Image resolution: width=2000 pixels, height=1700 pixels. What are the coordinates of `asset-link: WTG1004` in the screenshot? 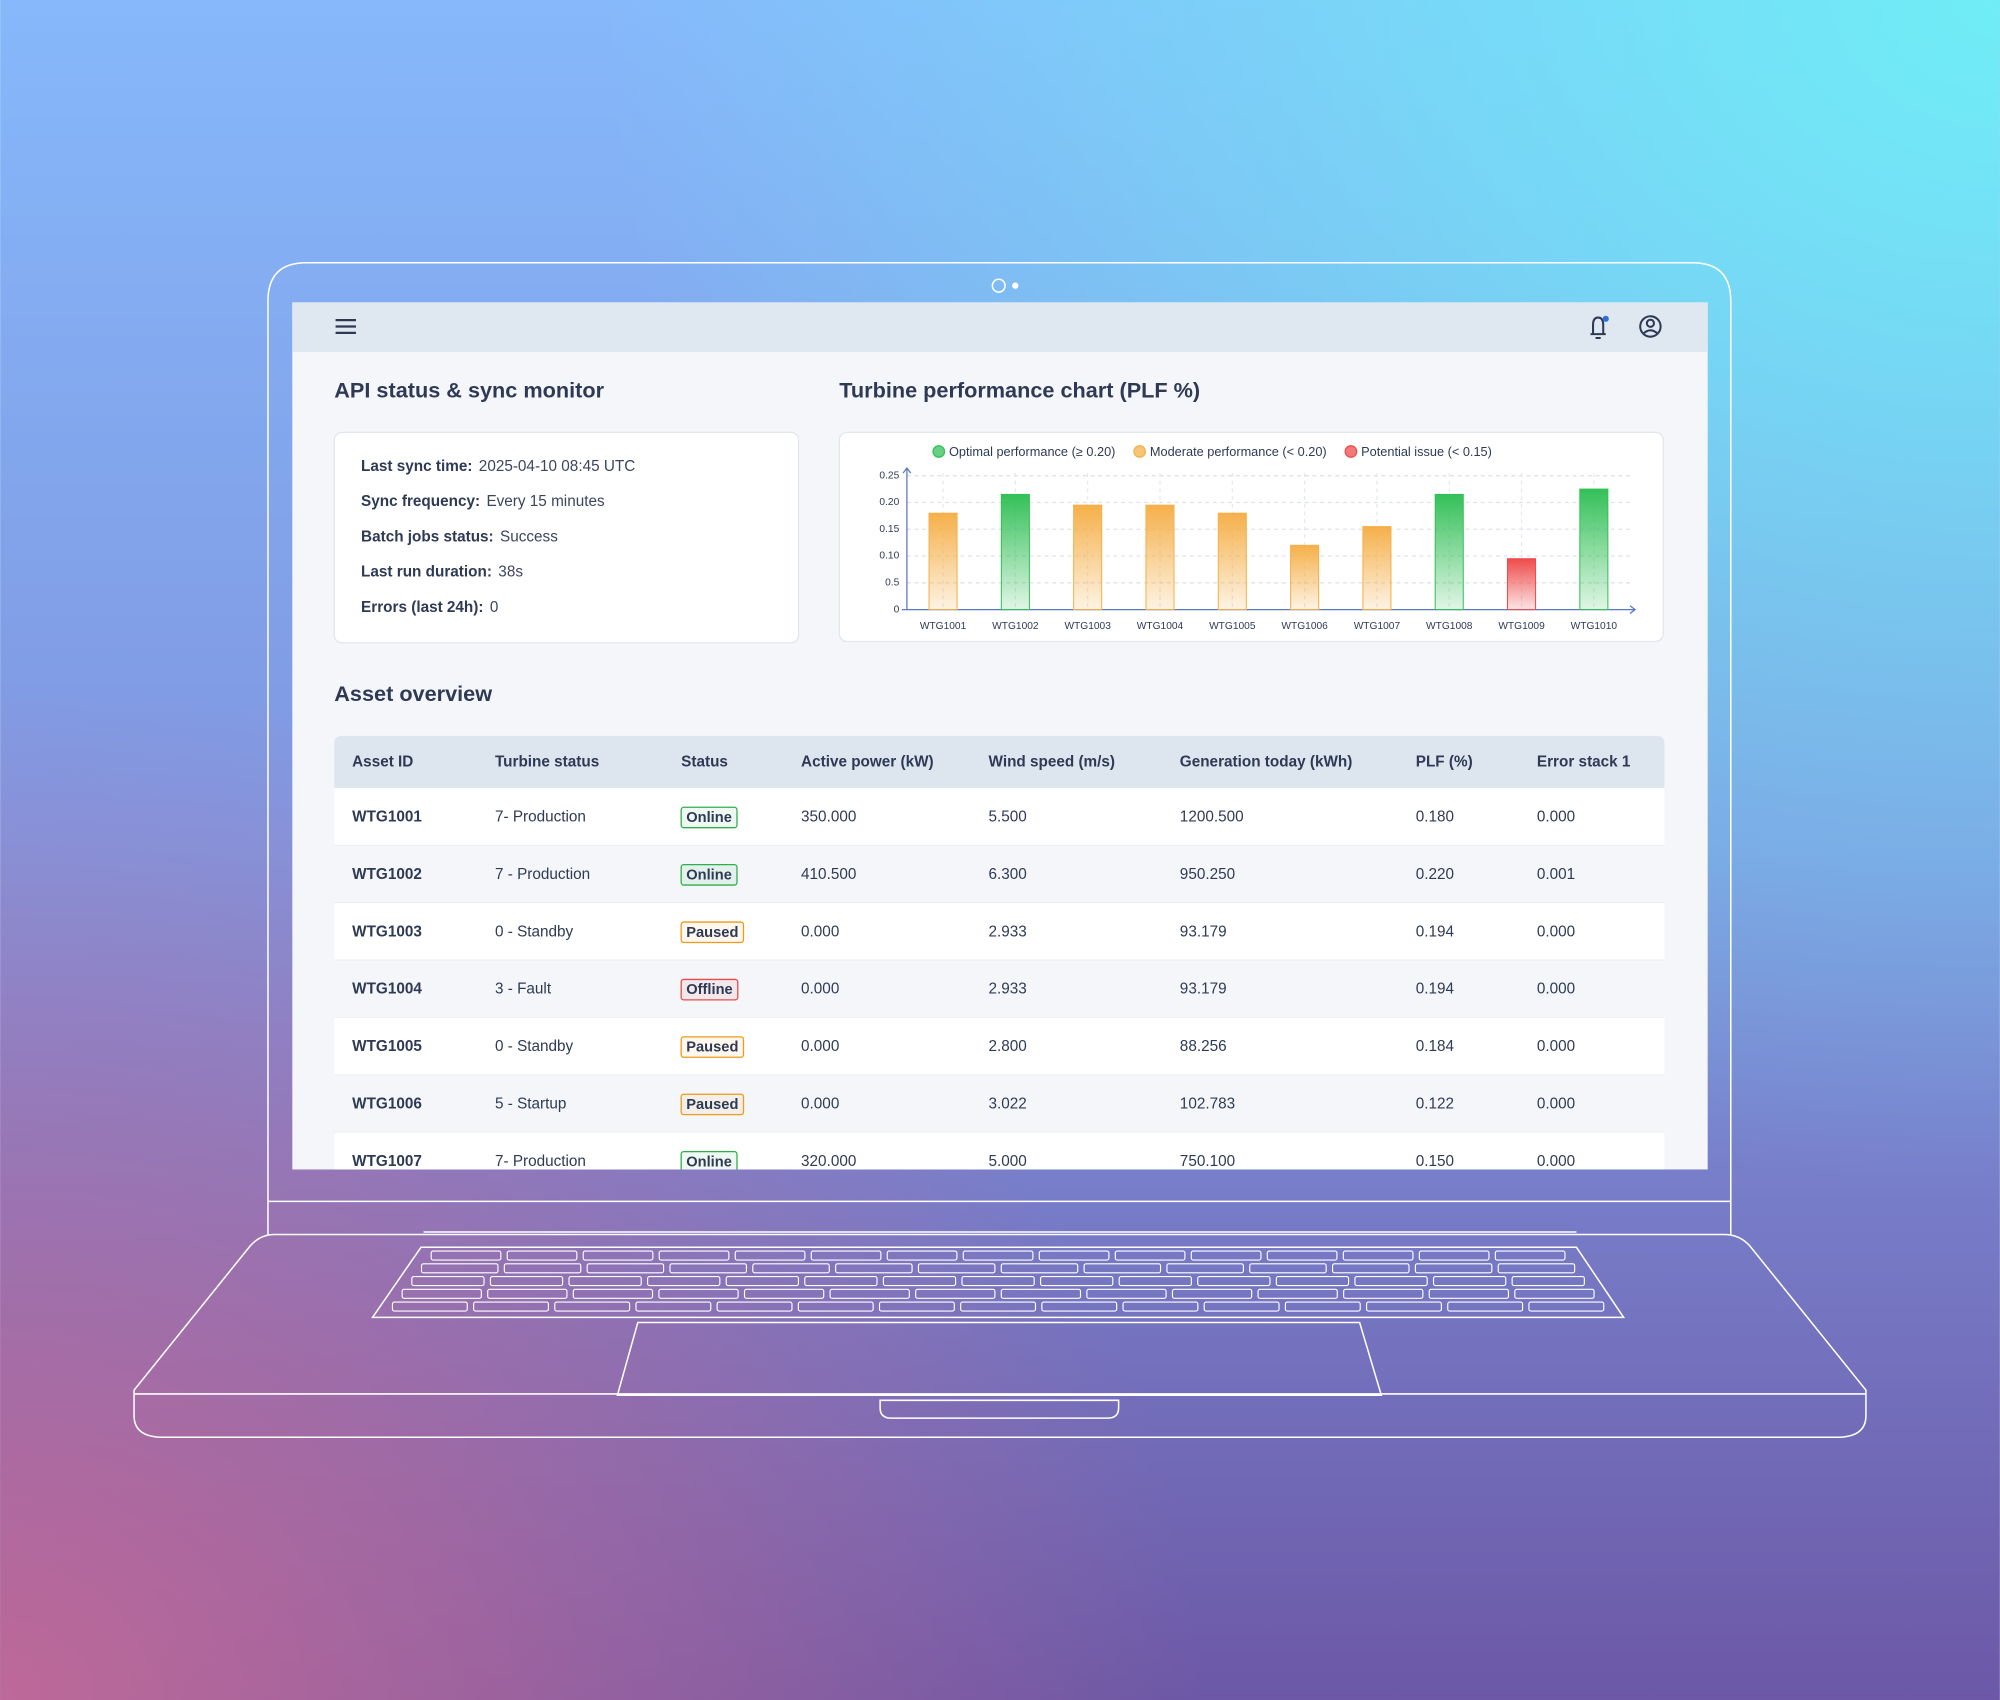 It's located at (387, 989).